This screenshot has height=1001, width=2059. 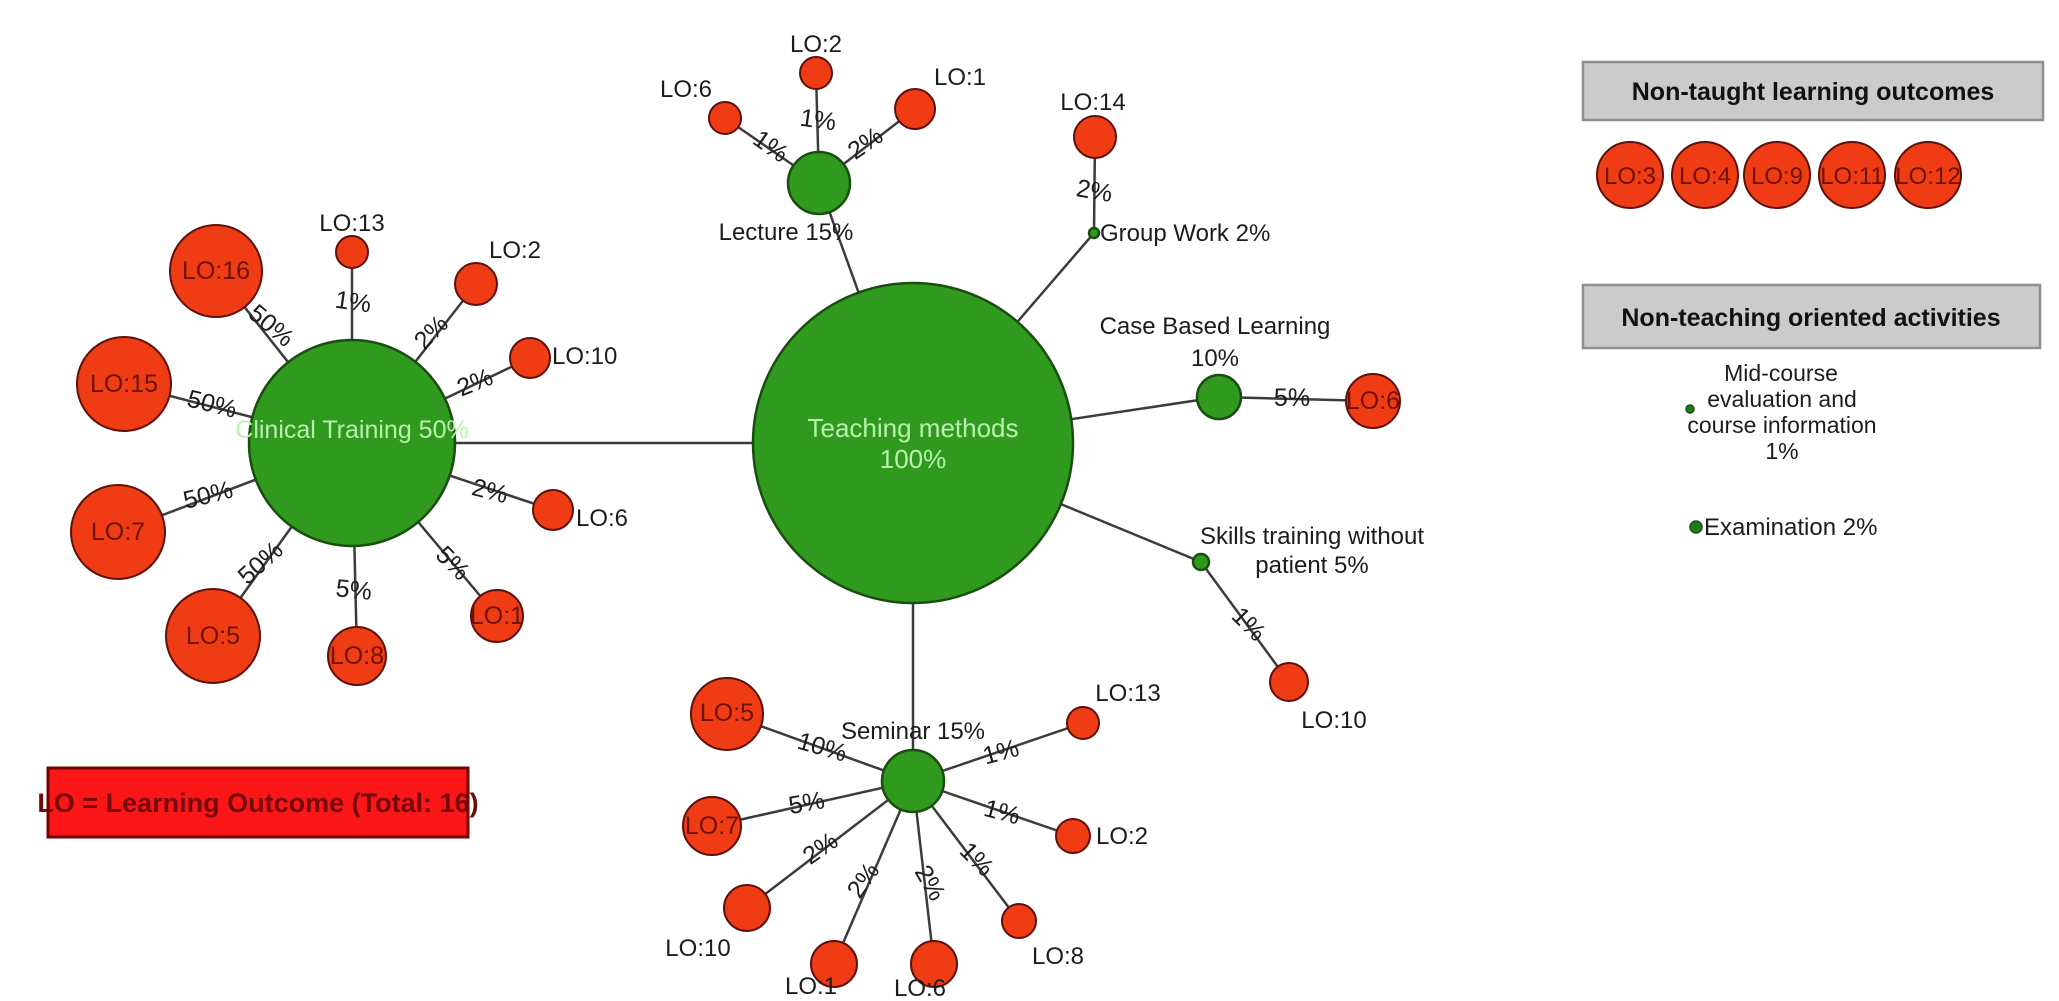 I want to click on lecture-sat-lo2-label: LO:2, so click(x=816, y=44).